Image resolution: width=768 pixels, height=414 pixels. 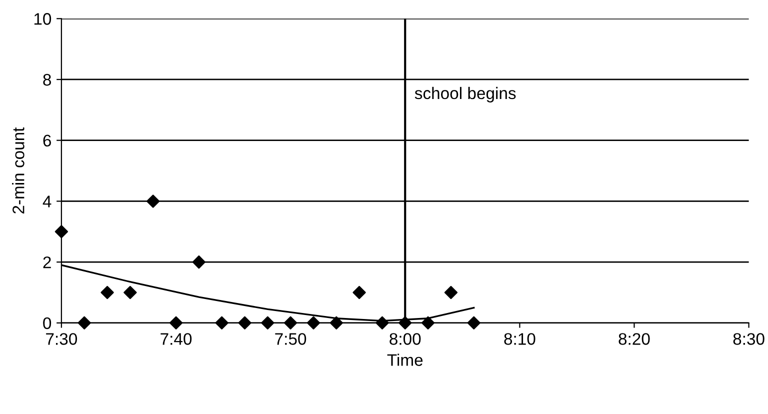 I want to click on ref-line-label: school begins, so click(x=465, y=94).